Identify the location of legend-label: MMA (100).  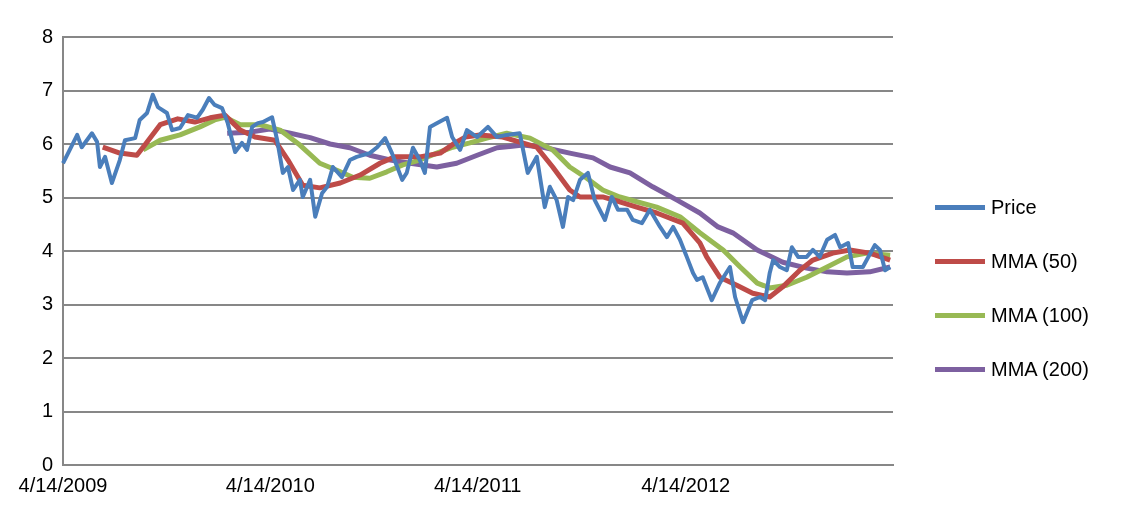
(1040, 315).